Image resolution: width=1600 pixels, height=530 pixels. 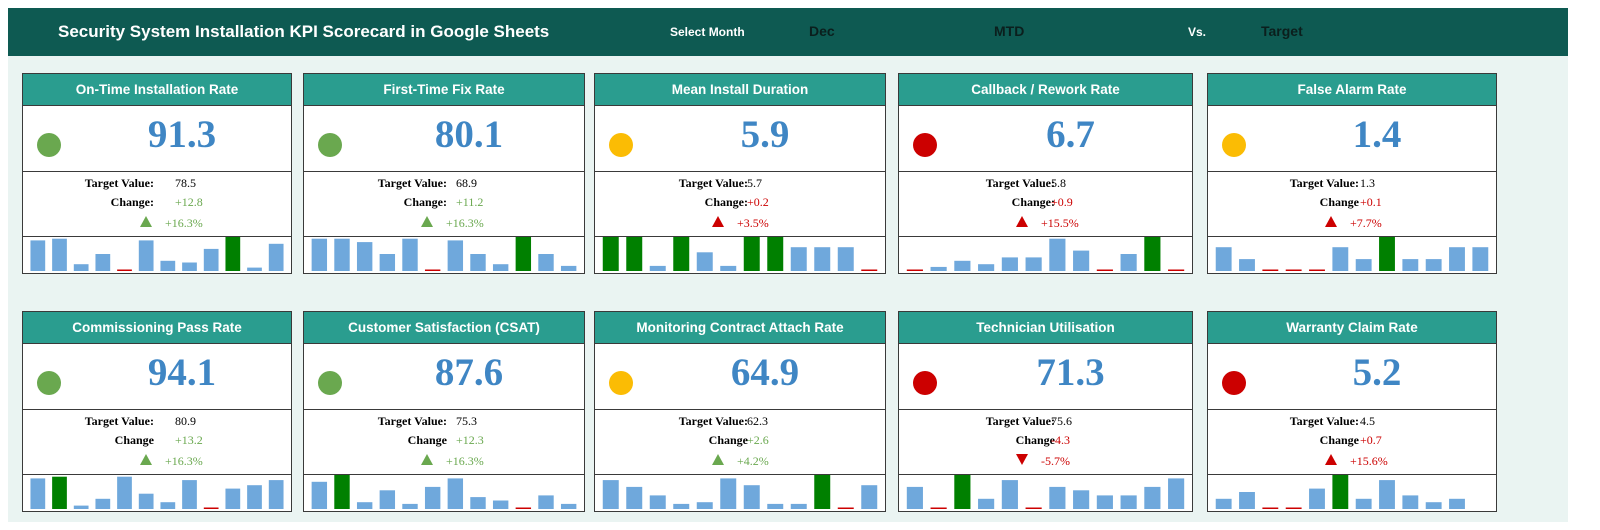 I want to click on kpi-main-section: 5.9, so click(x=740, y=139).